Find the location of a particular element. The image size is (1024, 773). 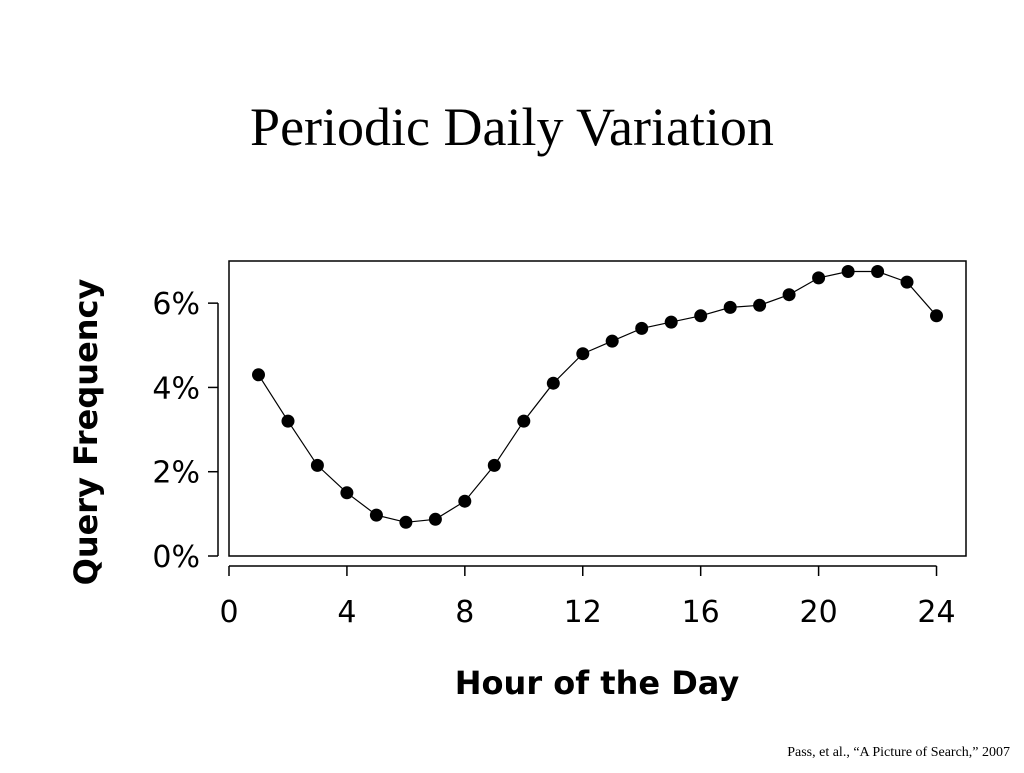

x-tick-label: 24 is located at coordinates (936, 612).